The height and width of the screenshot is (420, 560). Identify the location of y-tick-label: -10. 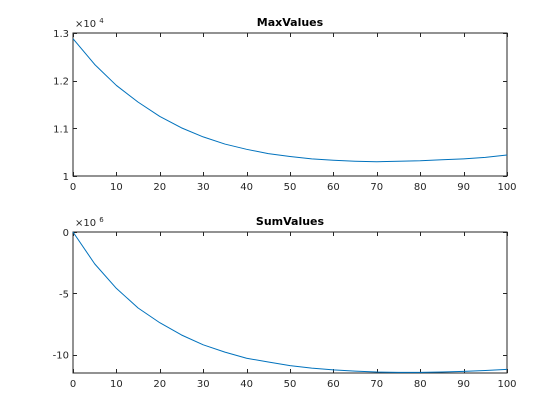
(61, 356).